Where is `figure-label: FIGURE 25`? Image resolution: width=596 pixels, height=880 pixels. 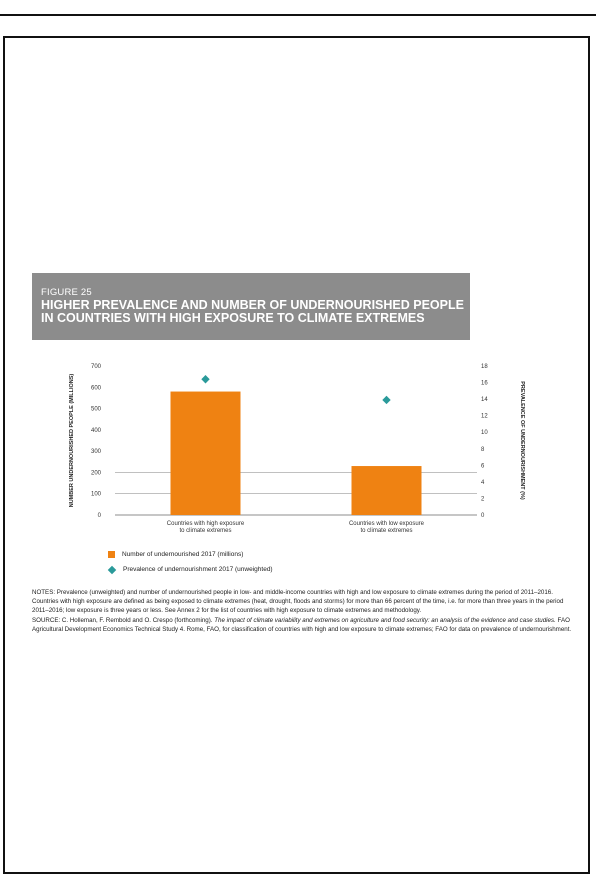
figure-label: FIGURE 25 is located at coordinates (66, 292).